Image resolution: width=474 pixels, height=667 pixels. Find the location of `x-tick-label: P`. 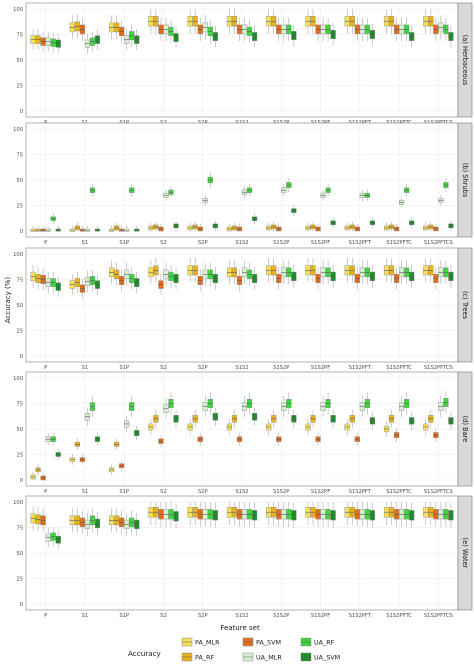

x-tick-label: P is located at coordinates (45, 243).